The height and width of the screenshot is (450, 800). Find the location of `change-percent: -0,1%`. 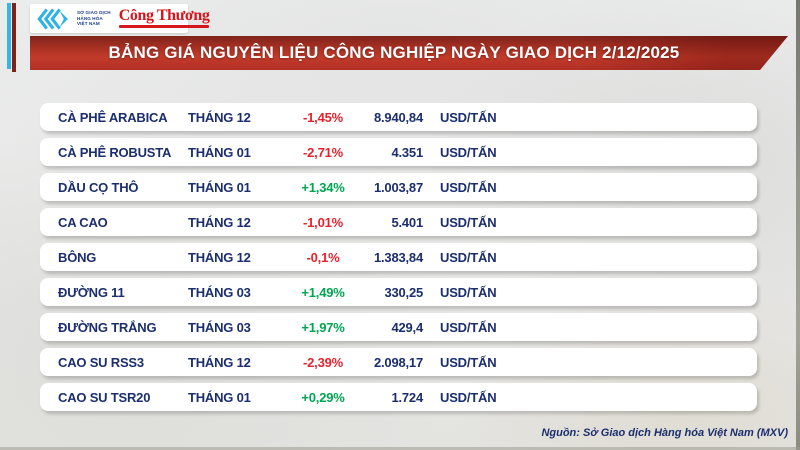

change-percent: -0,1% is located at coordinates (323, 257).